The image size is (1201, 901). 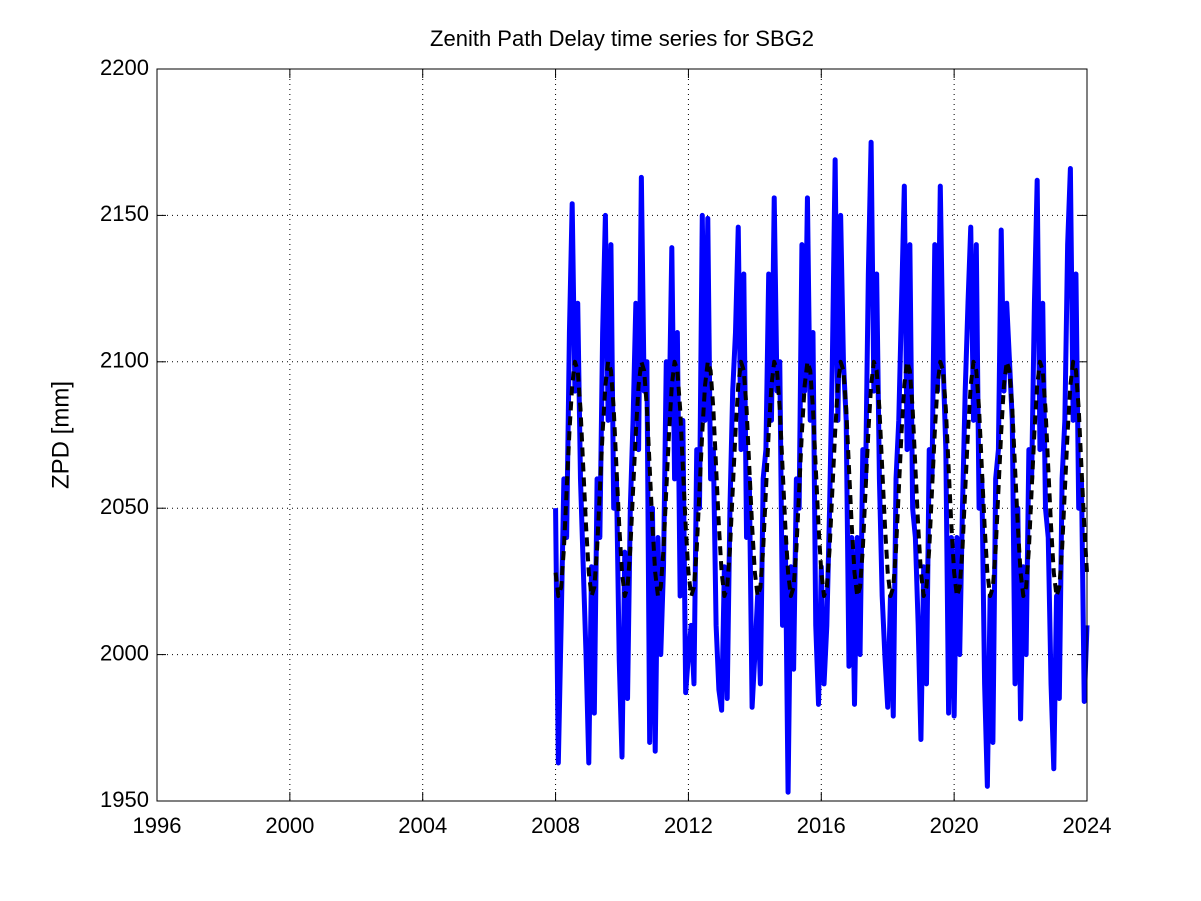 What do you see at coordinates (124, 799) in the screenshot?
I see `y-tick-label: 1950` at bounding box center [124, 799].